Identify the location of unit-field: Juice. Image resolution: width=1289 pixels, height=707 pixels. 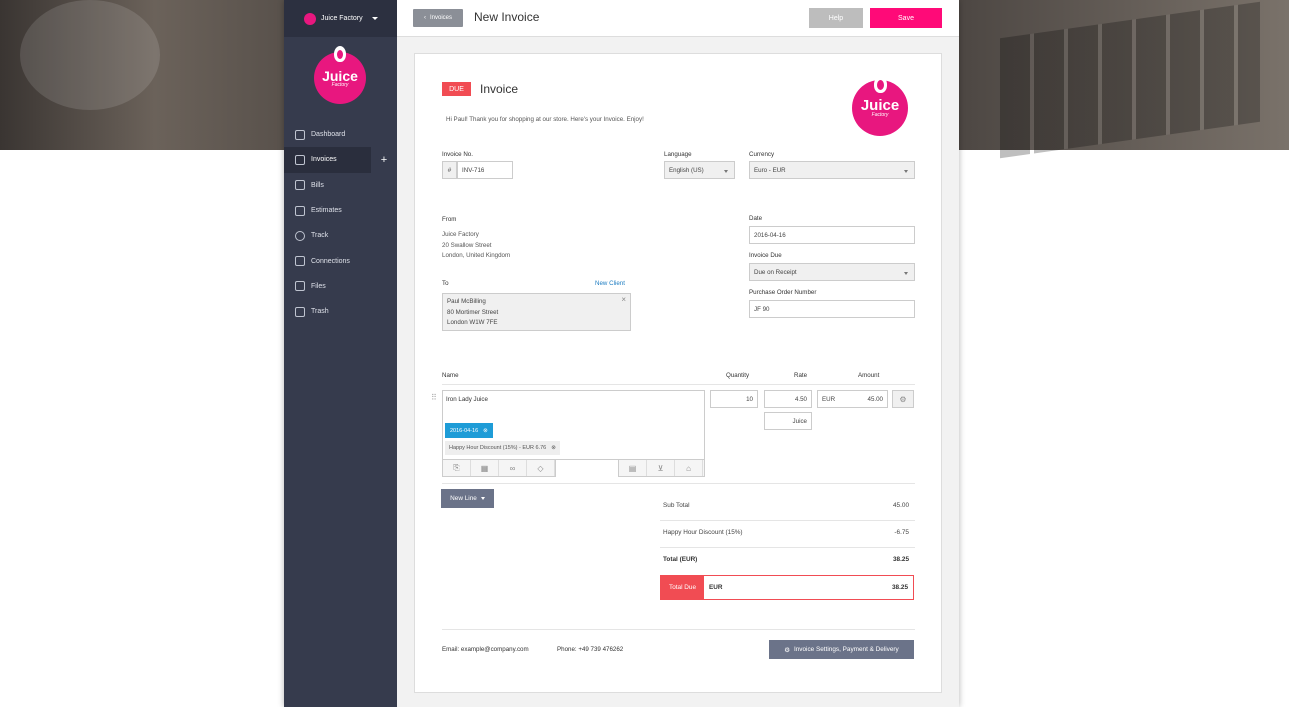
(788, 421).